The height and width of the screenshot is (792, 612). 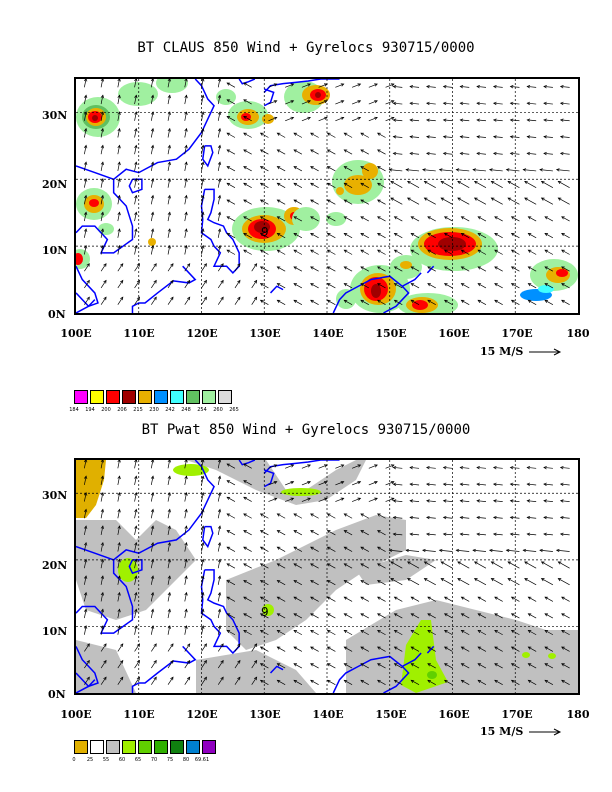 What do you see at coordinates (202, 714) in the screenshot?
I see `lon-label: 120E` at bounding box center [202, 714].